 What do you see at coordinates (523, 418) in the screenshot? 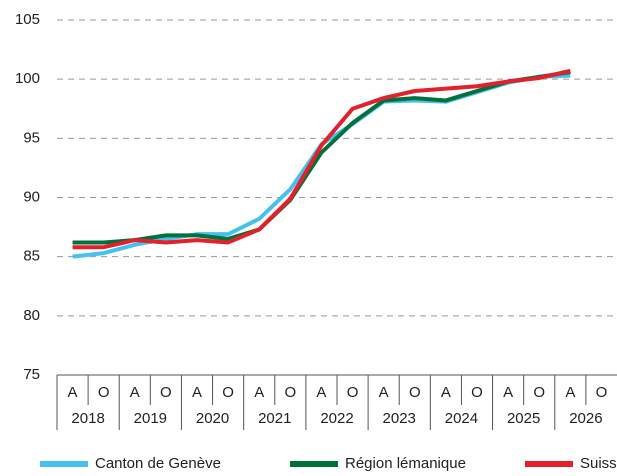
I see `x-group-label: 2025` at bounding box center [523, 418].